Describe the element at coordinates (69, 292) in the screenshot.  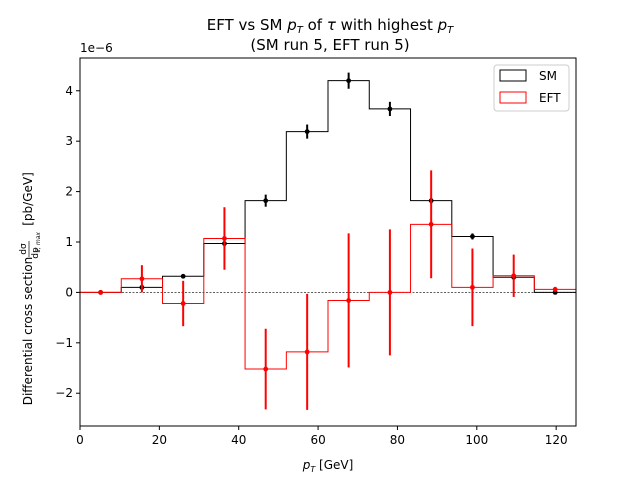
I see `y-tick-label: 0` at that location.